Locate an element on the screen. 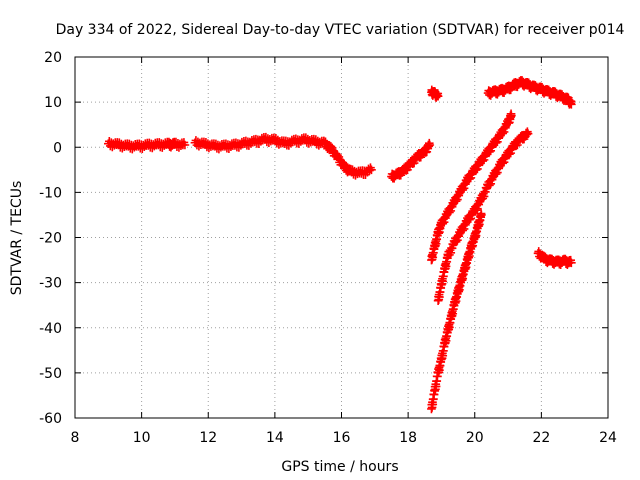  x-tick-label: 8 is located at coordinates (75, 438).